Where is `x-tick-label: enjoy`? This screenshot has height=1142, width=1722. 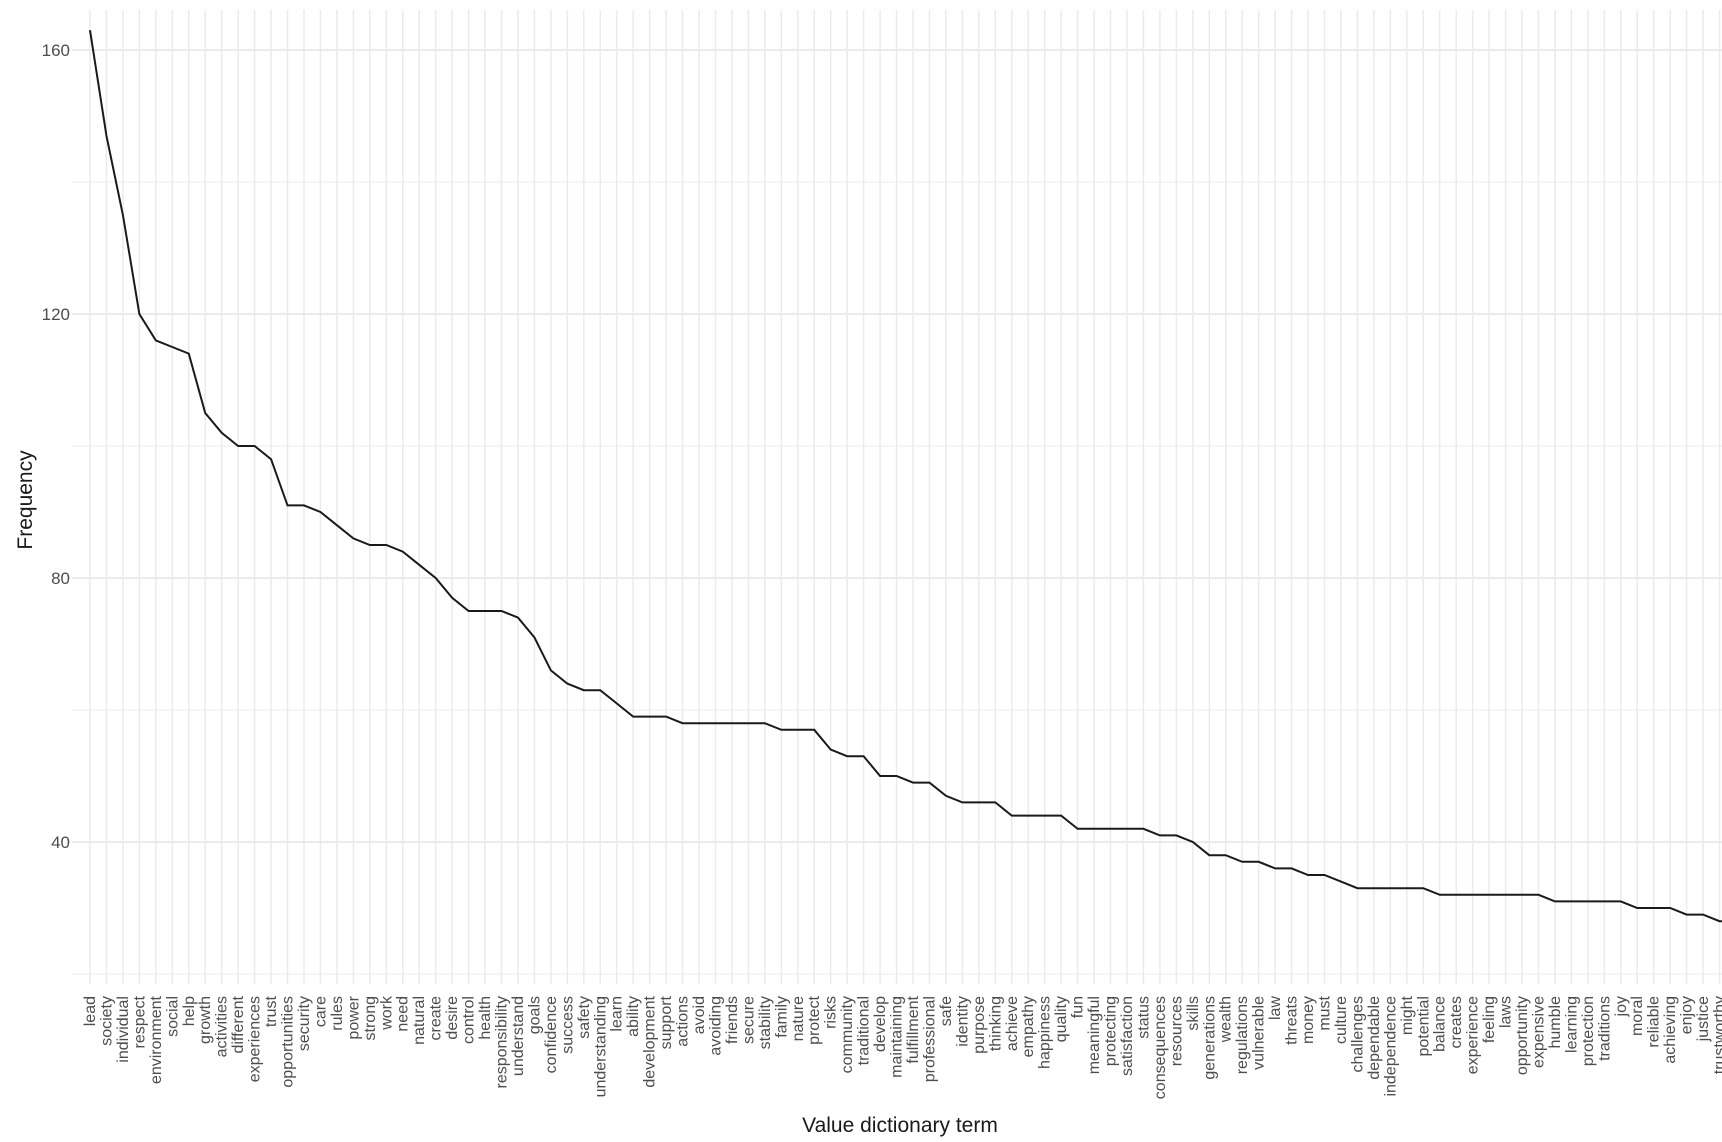
x-tick-label: enjoy is located at coordinates (1687, 1015).